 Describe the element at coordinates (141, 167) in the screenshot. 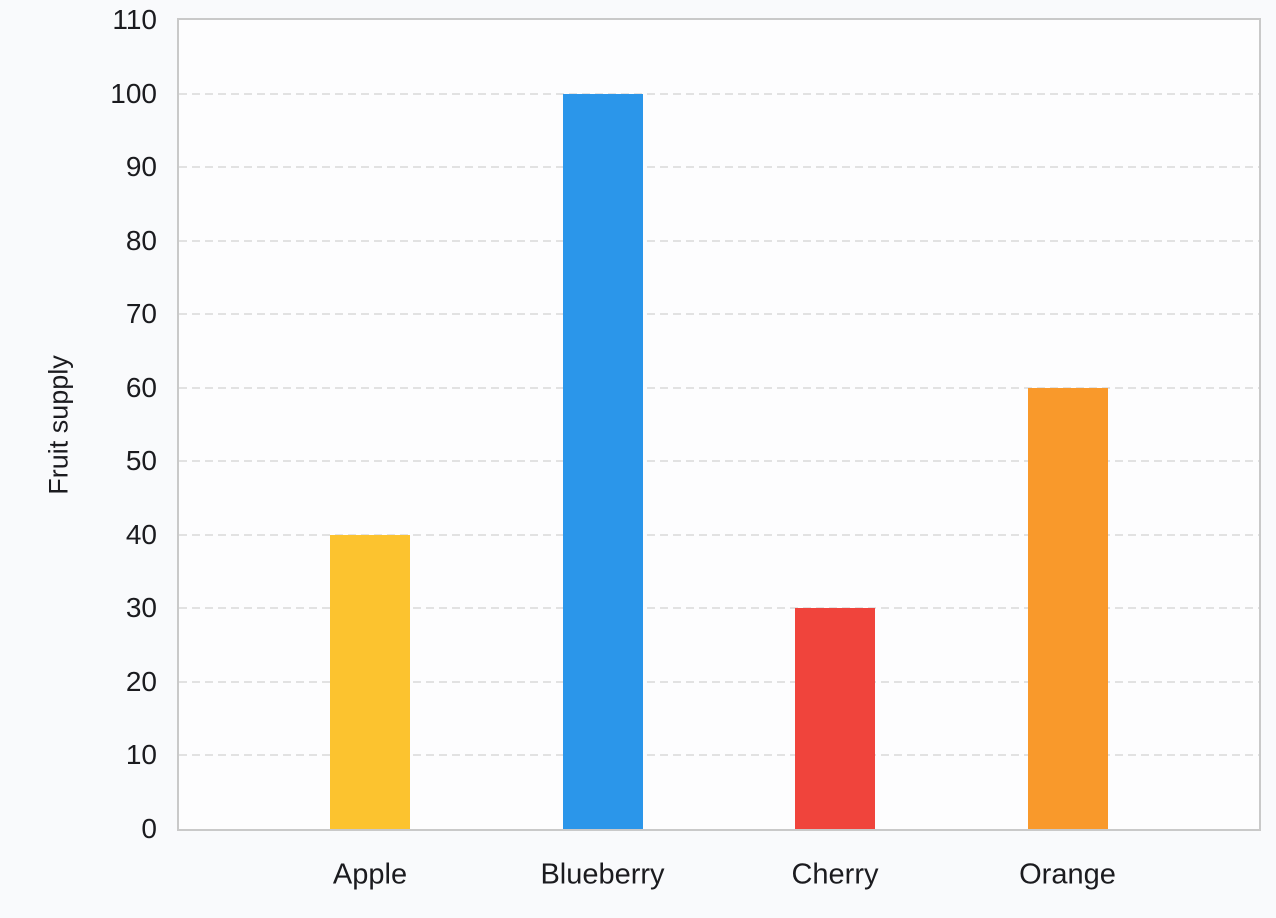

I see `y-tick-label: 90` at that location.